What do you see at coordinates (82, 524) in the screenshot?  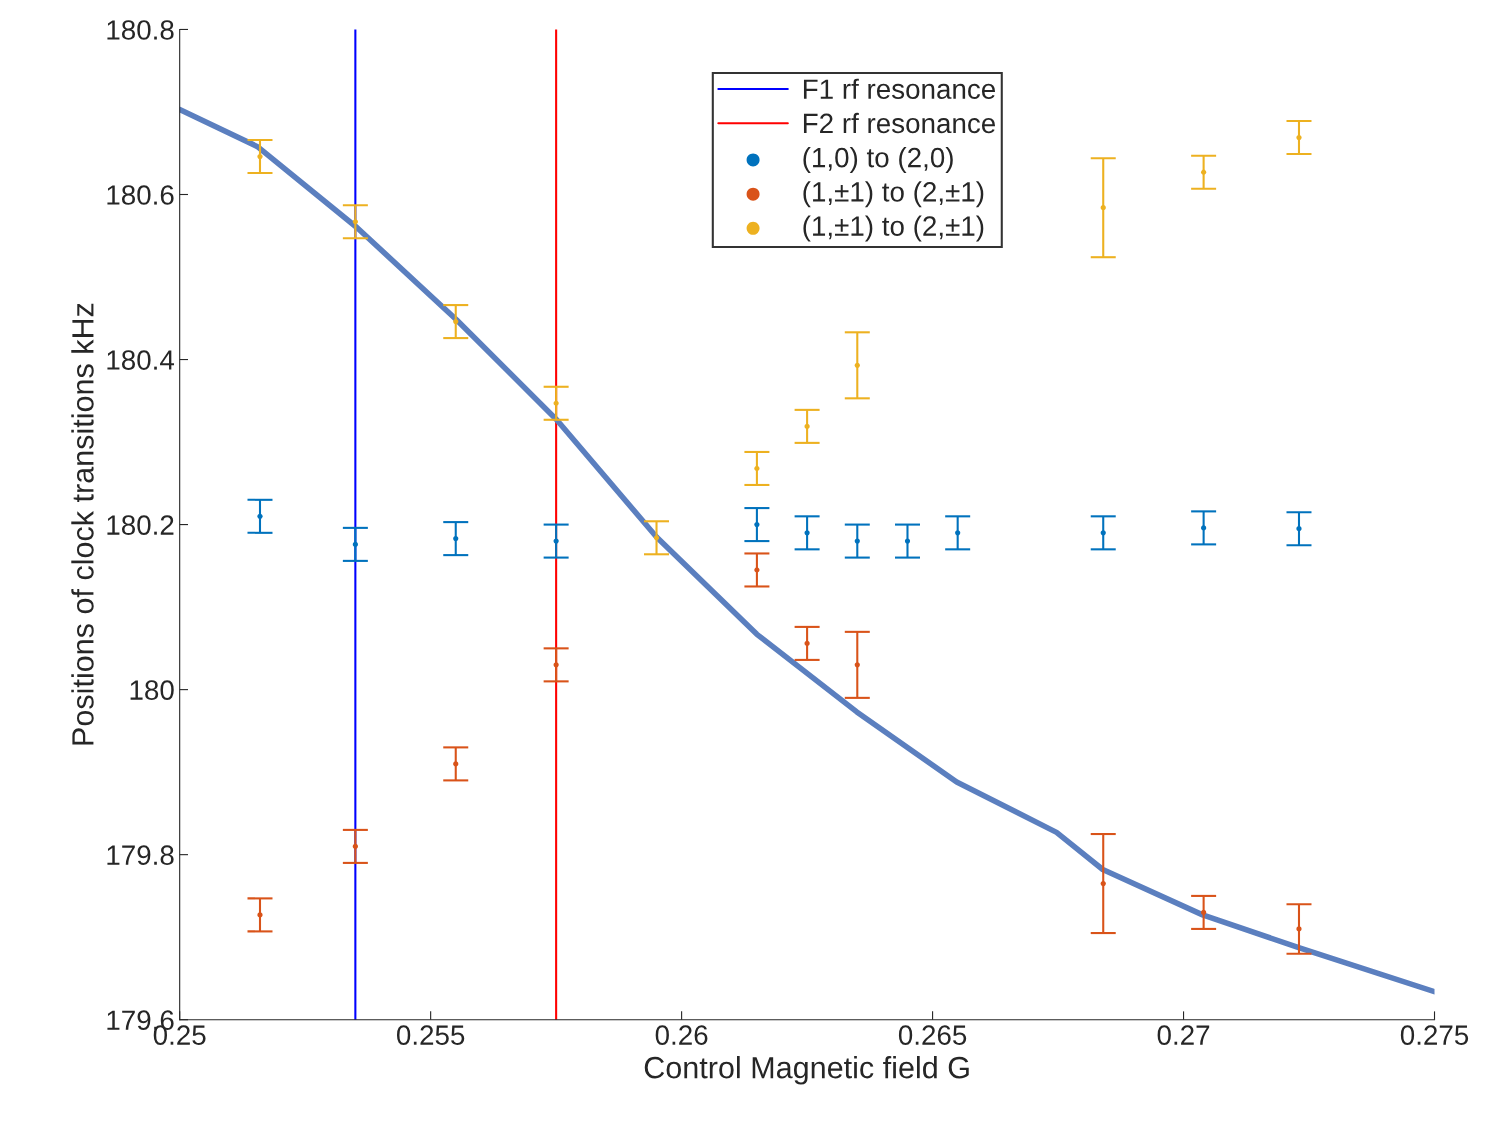 I see `y-axis-title: Positions of clock transitions kHz` at bounding box center [82, 524].